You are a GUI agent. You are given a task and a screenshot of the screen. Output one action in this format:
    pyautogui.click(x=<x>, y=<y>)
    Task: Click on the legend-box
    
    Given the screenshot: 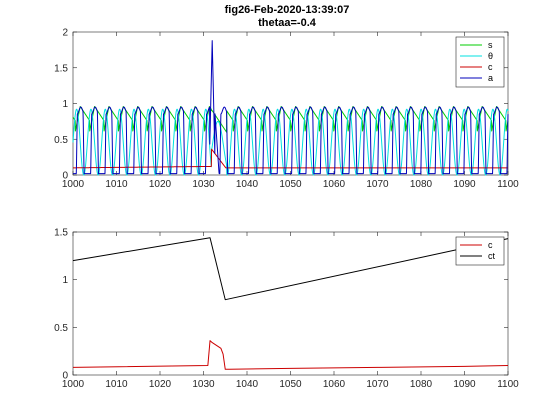 What is the action you would take?
    pyautogui.click(x=480, y=251)
    